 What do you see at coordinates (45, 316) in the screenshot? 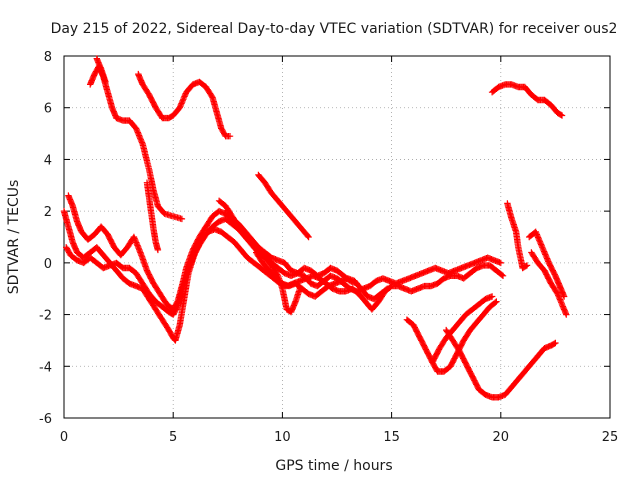
I see `y-tick-label: -2` at bounding box center [45, 316].